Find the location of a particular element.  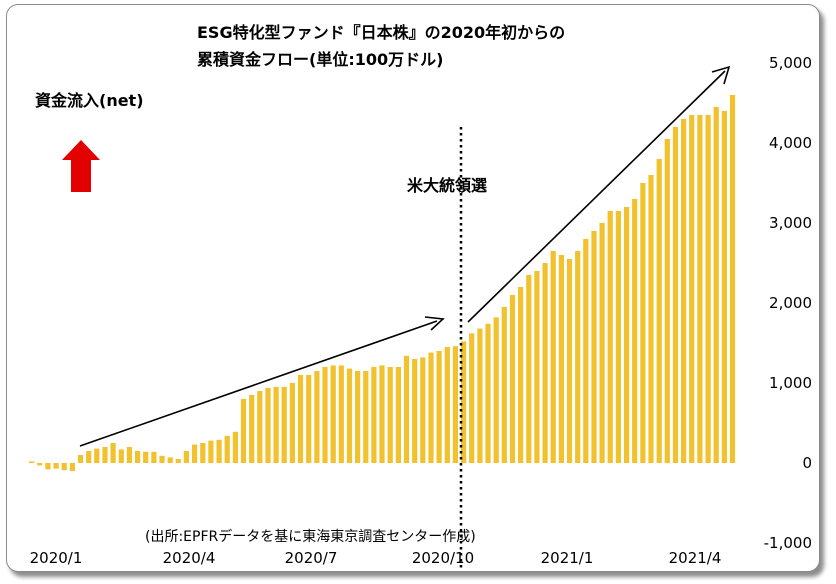

x-tick-label: 2020/1 is located at coordinates (56, 558).